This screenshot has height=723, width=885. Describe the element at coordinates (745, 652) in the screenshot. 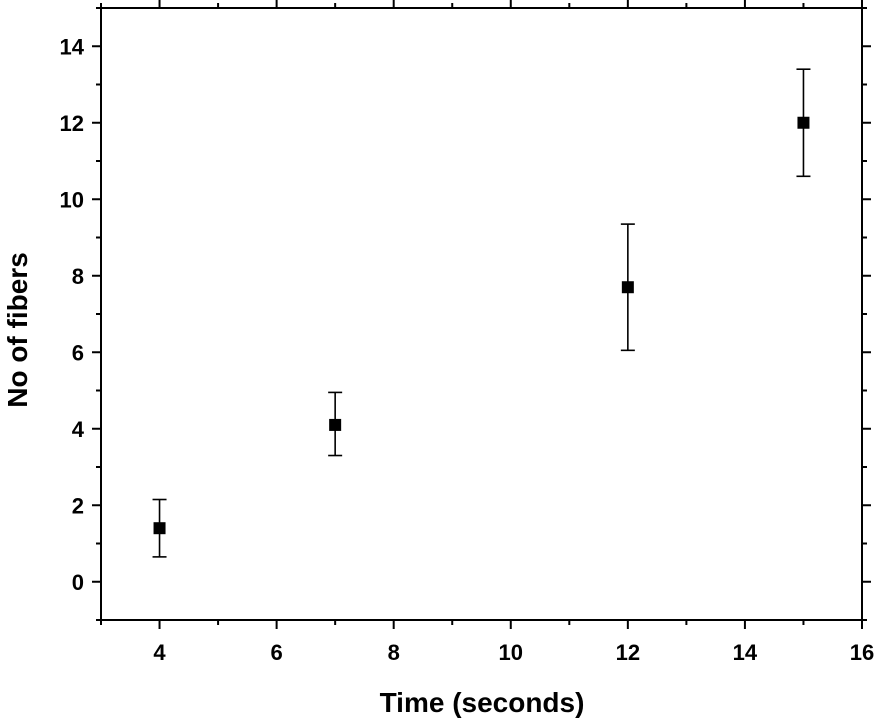

I see `x-tick-label: 14` at that location.